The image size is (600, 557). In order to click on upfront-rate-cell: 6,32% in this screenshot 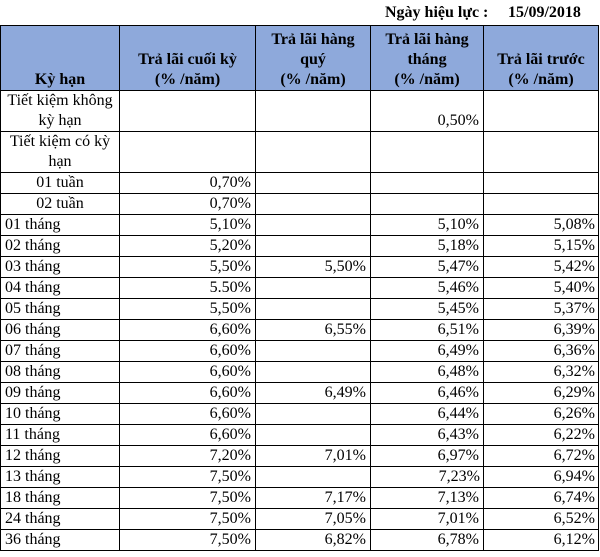, I will do `click(541, 372)`.